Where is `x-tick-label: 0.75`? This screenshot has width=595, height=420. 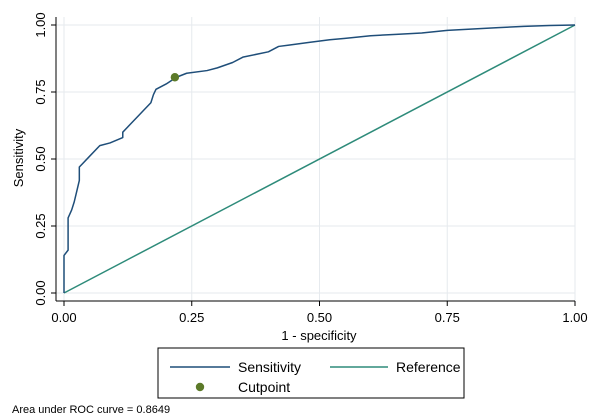 x-tick-label: 0.75 is located at coordinates (447, 317).